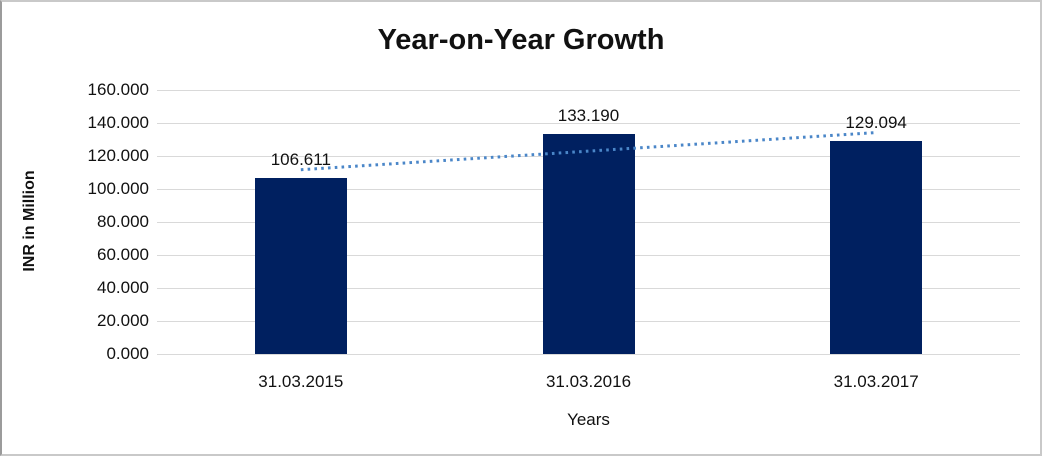 This screenshot has width=1042, height=456. What do you see at coordinates (123, 287) in the screenshot?
I see `y-tick-label: 40.000` at bounding box center [123, 287].